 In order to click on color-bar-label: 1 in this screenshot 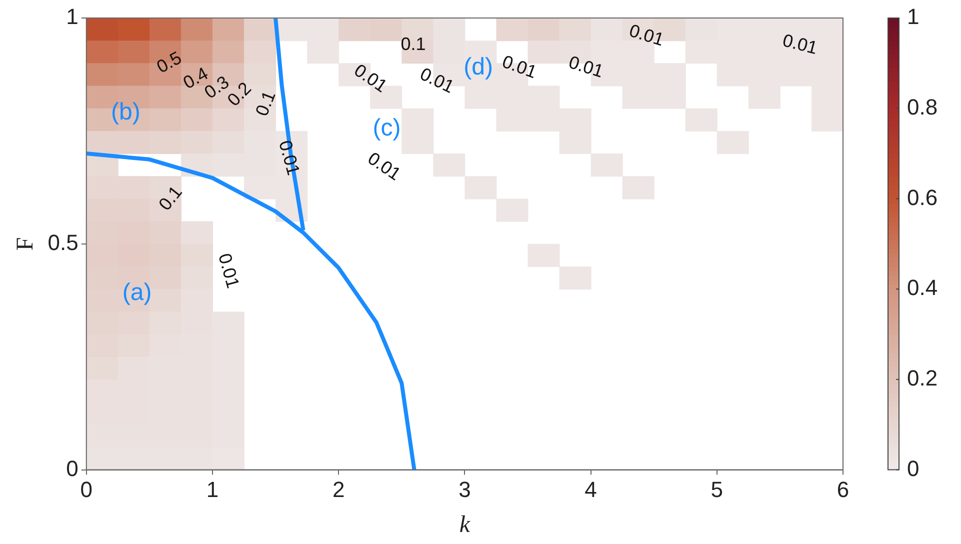, I will do `click(913, 17)`.